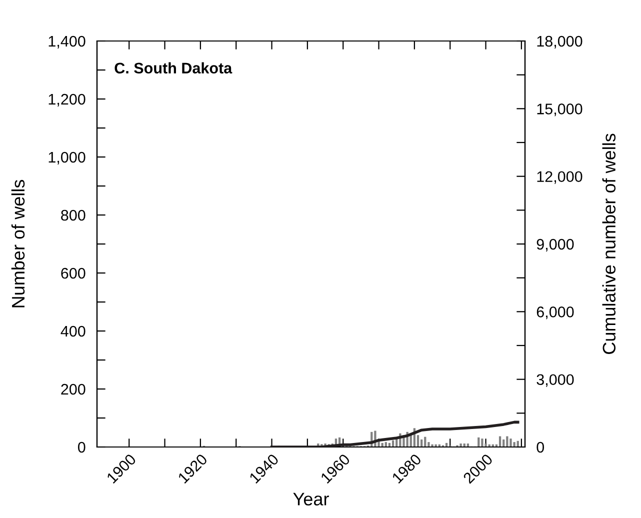 The image size is (641, 518). What do you see at coordinates (559, 177) in the screenshot?
I see `y2-tick-label: 12,000` at bounding box center [559, 177].